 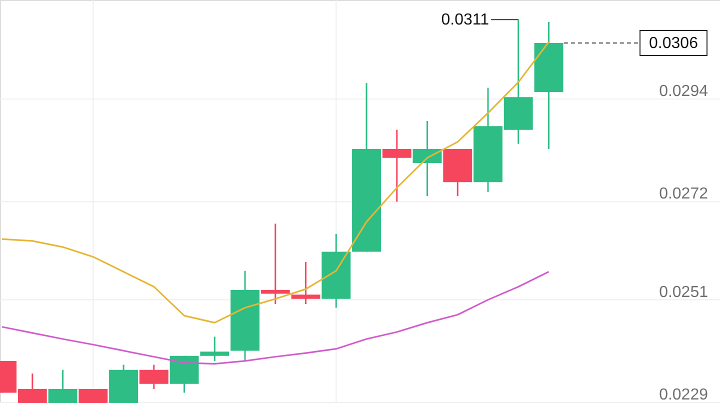 What do you see at coordinates (683, 91) in the screenshot?
I see `y-tick-label: 0.0294` at bounding box center [683, 91].